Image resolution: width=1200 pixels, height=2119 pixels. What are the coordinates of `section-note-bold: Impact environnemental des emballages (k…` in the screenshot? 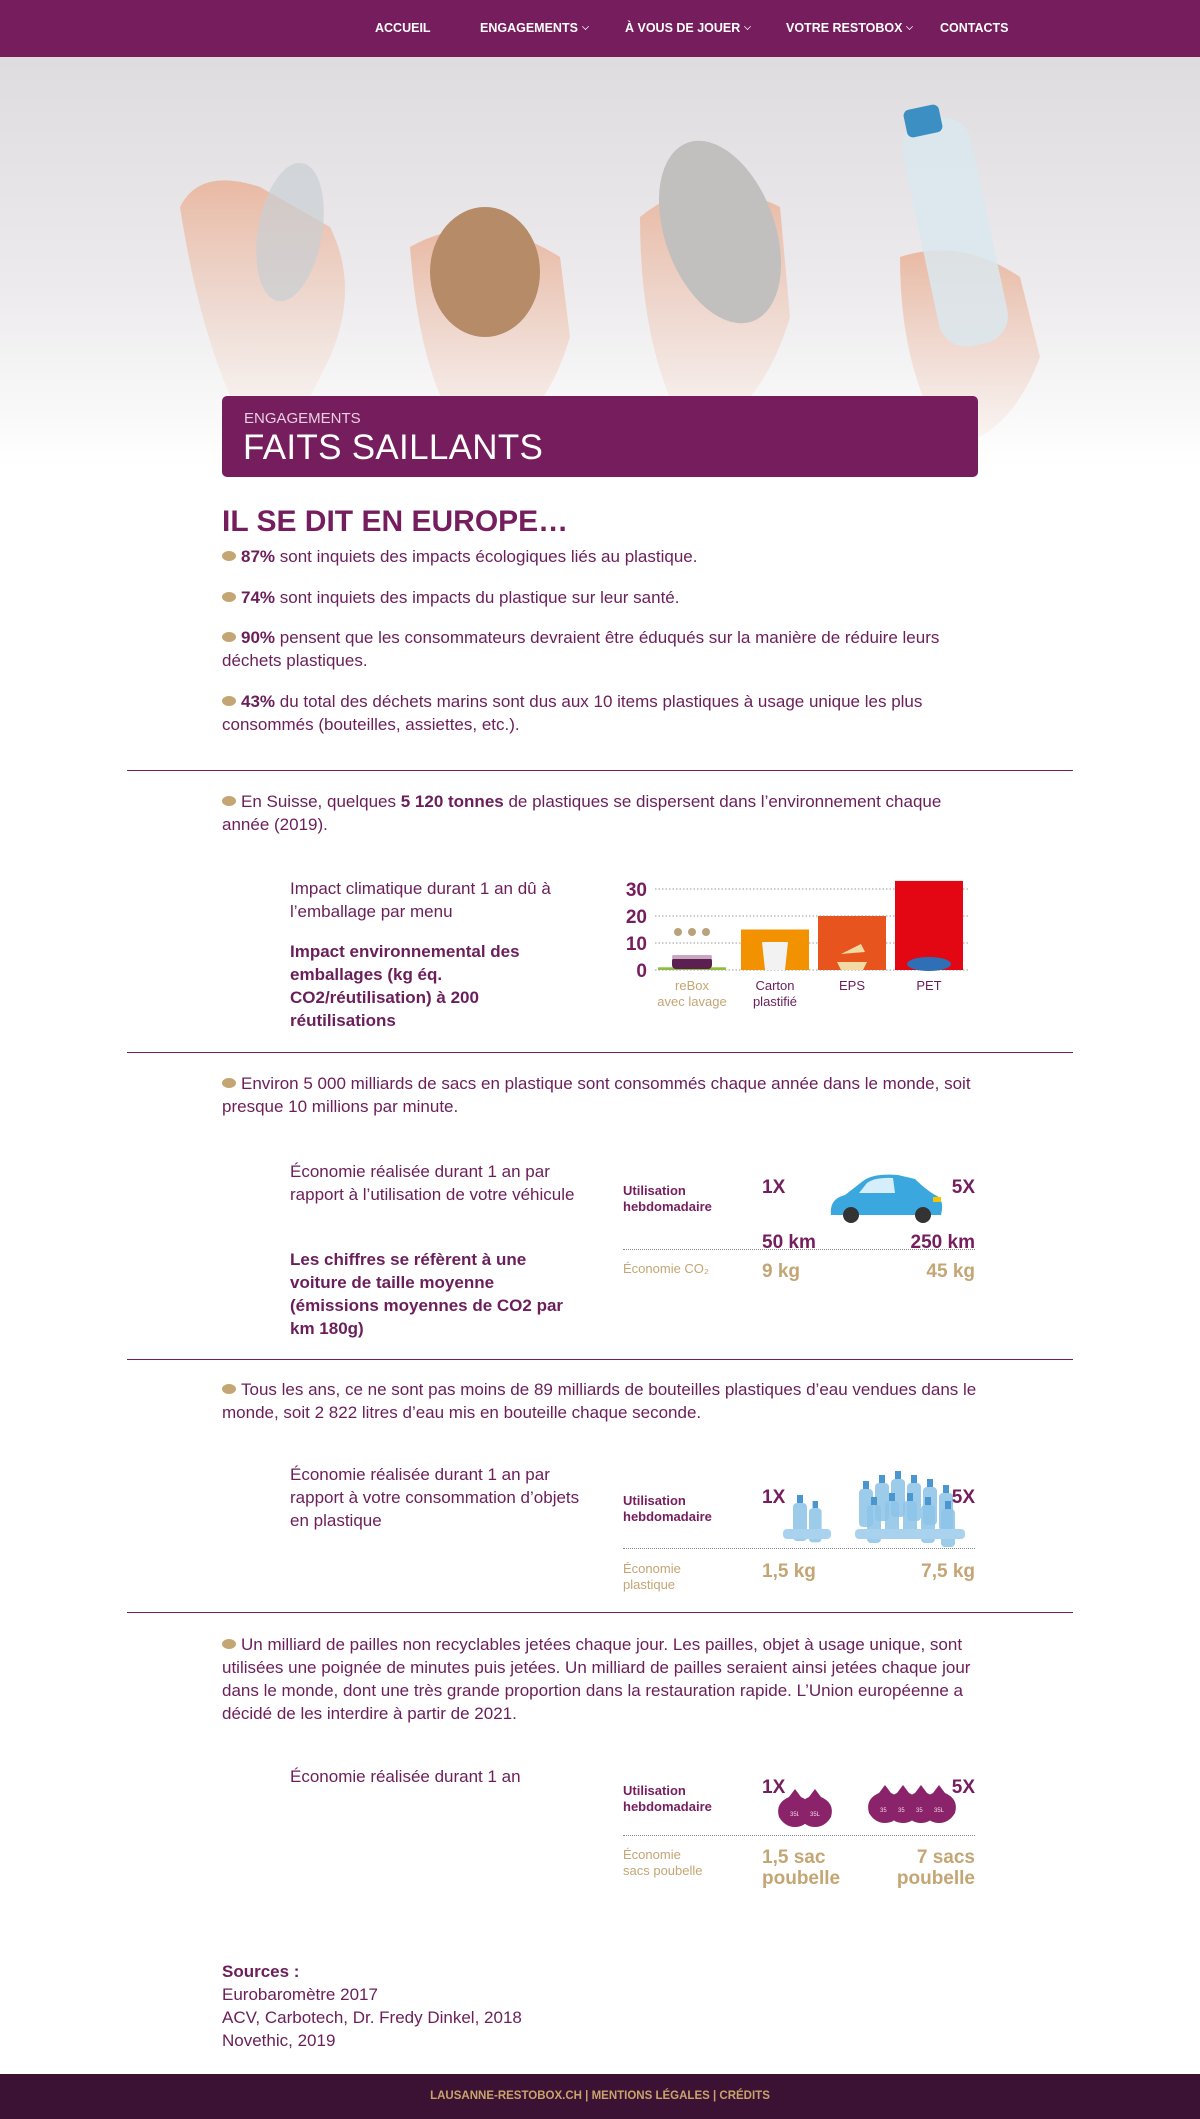 It's located at (405, 986).